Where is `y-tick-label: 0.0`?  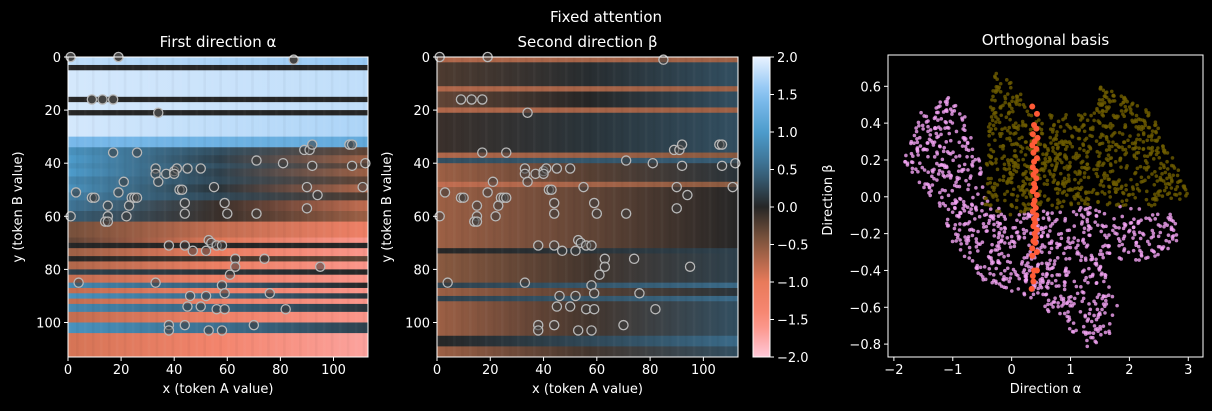 y-tick-label: 0.0 is located at coordinates (870, 198).